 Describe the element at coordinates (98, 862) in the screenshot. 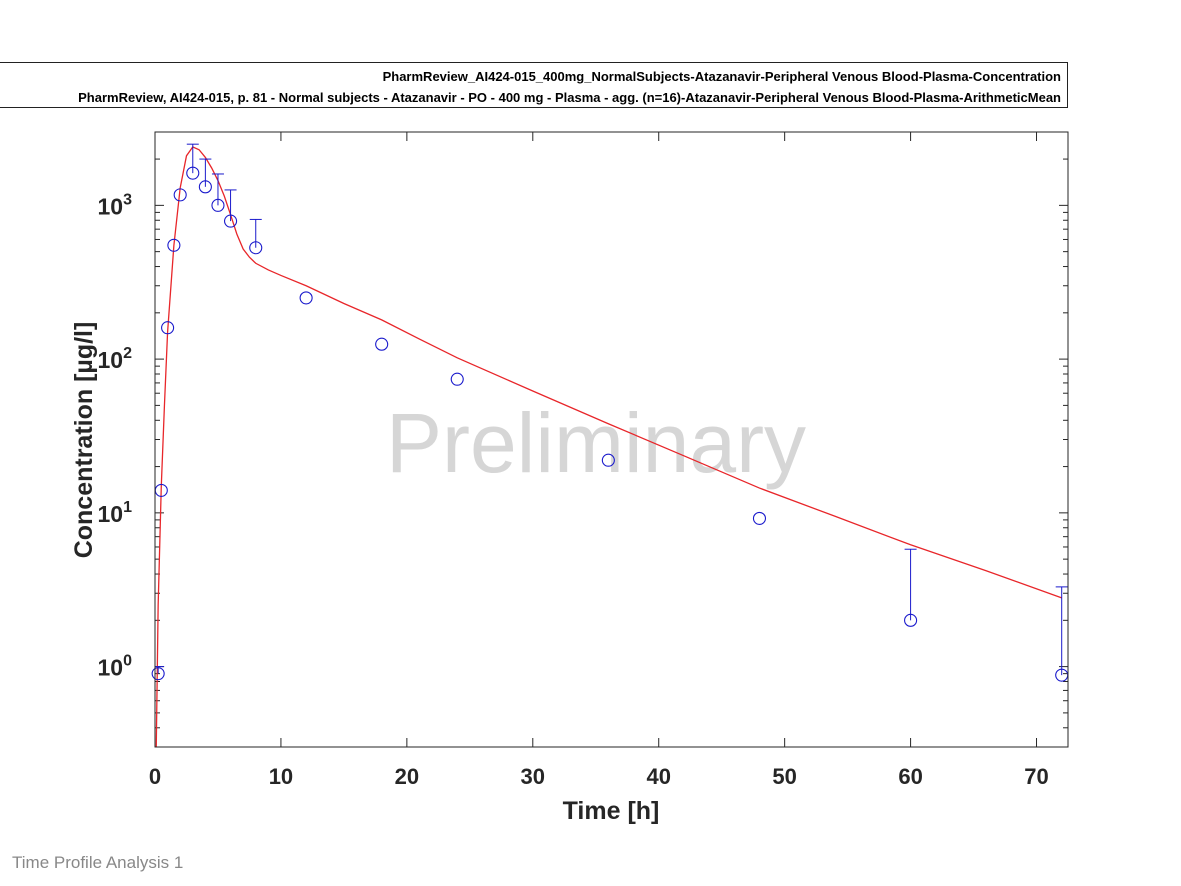

I see `analysis-label: Time Profile Analysis 1` at that location.